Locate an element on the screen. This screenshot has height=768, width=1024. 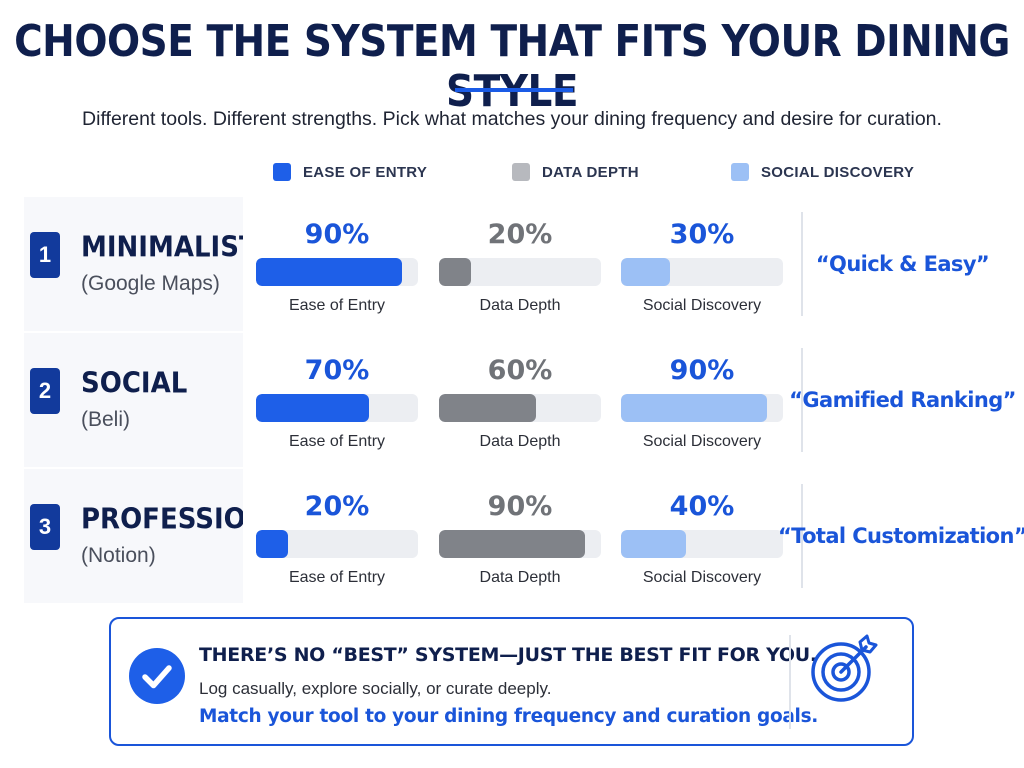
metric-data-depth: 20% Data Depth is located at coordinates (520, 264).